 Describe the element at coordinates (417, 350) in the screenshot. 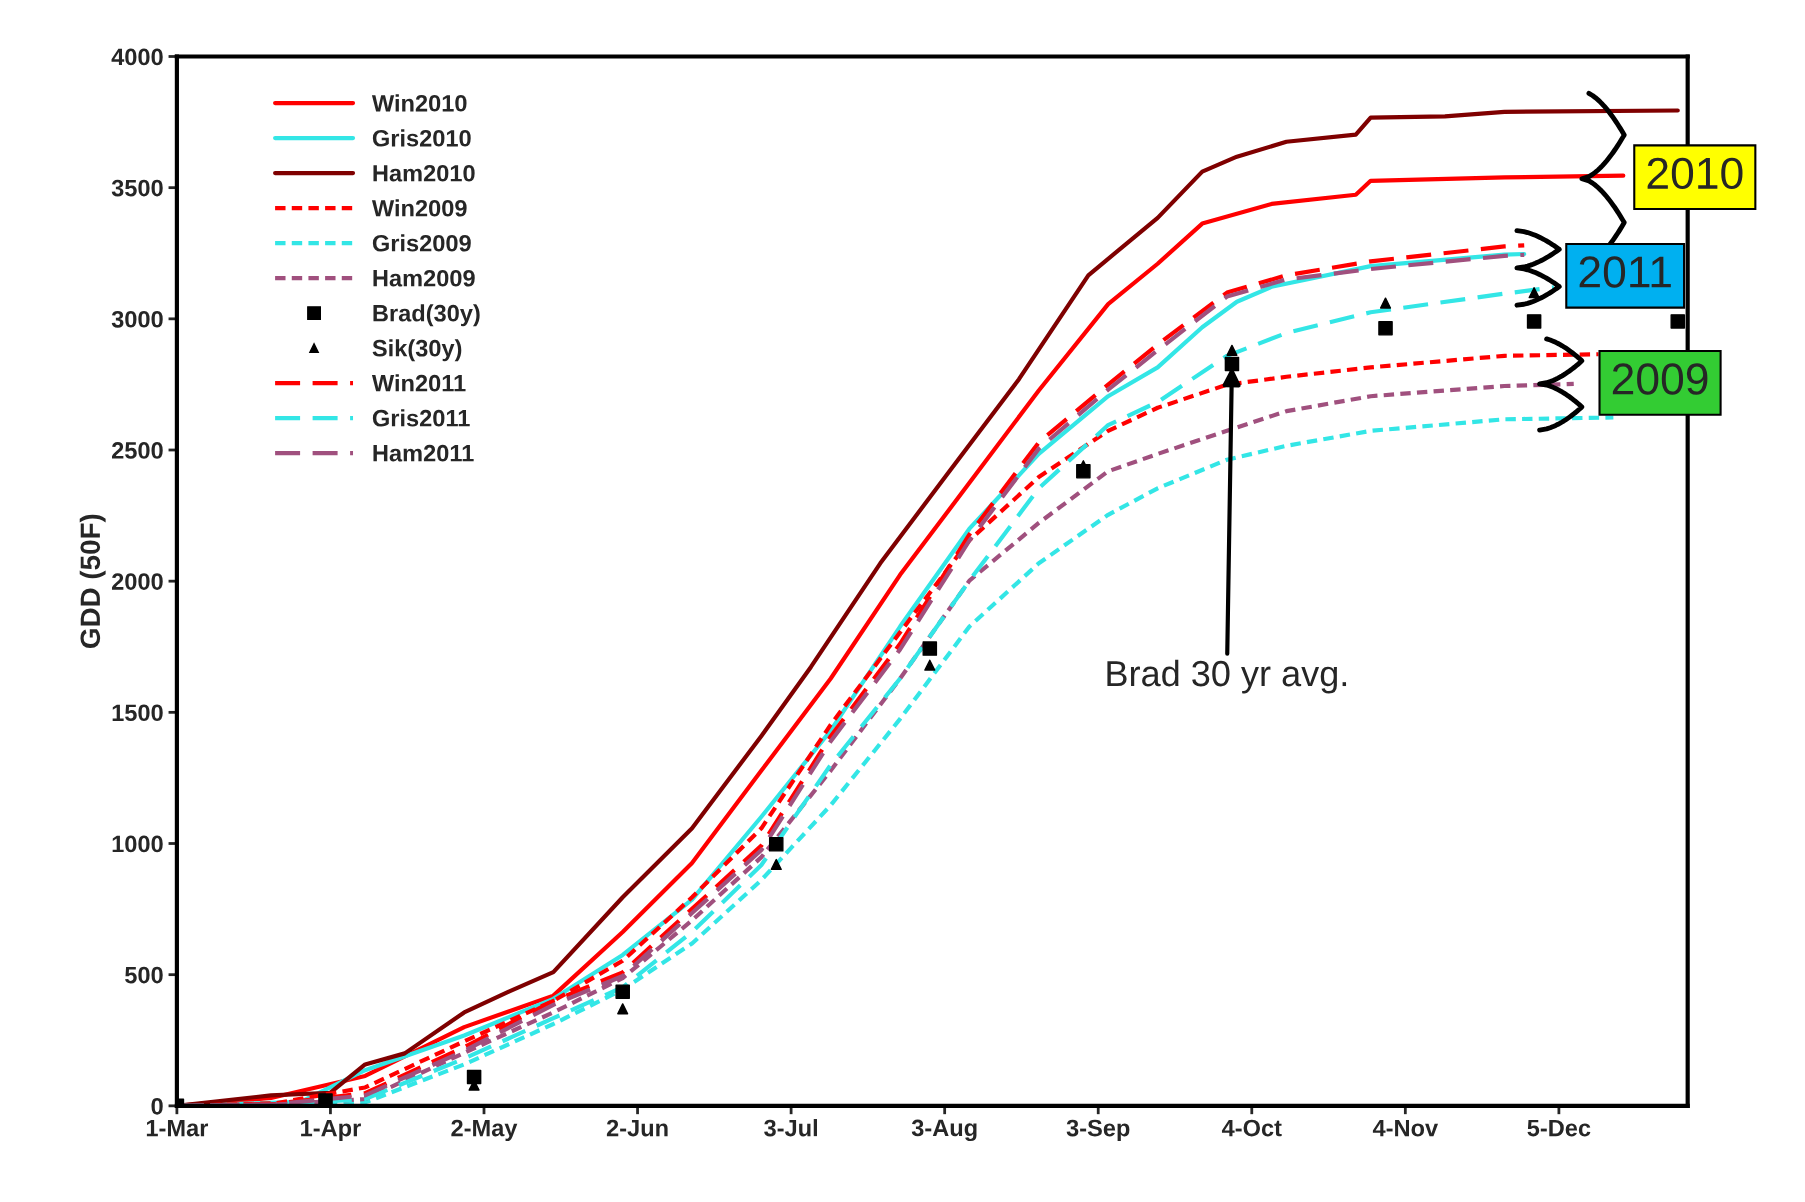

I see `legend-label: Sik(30y)` at that location.